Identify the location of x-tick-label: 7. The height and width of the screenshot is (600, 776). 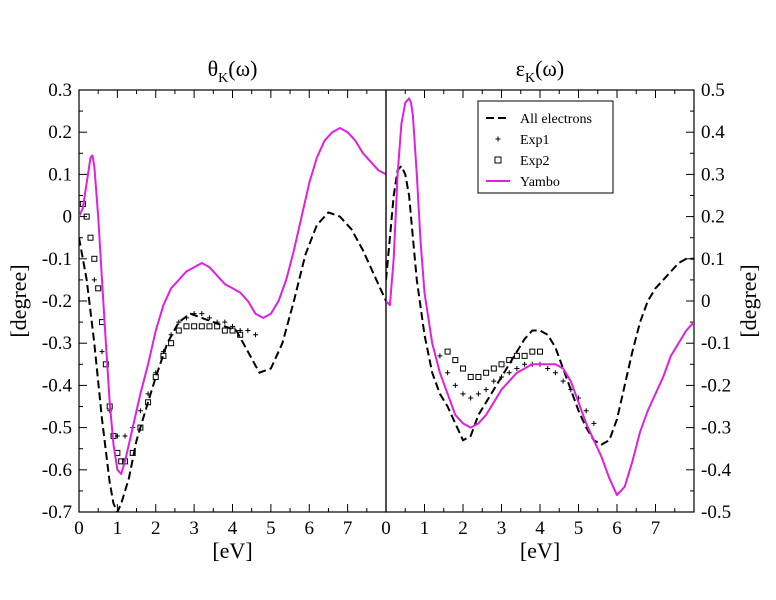
(348, 528).